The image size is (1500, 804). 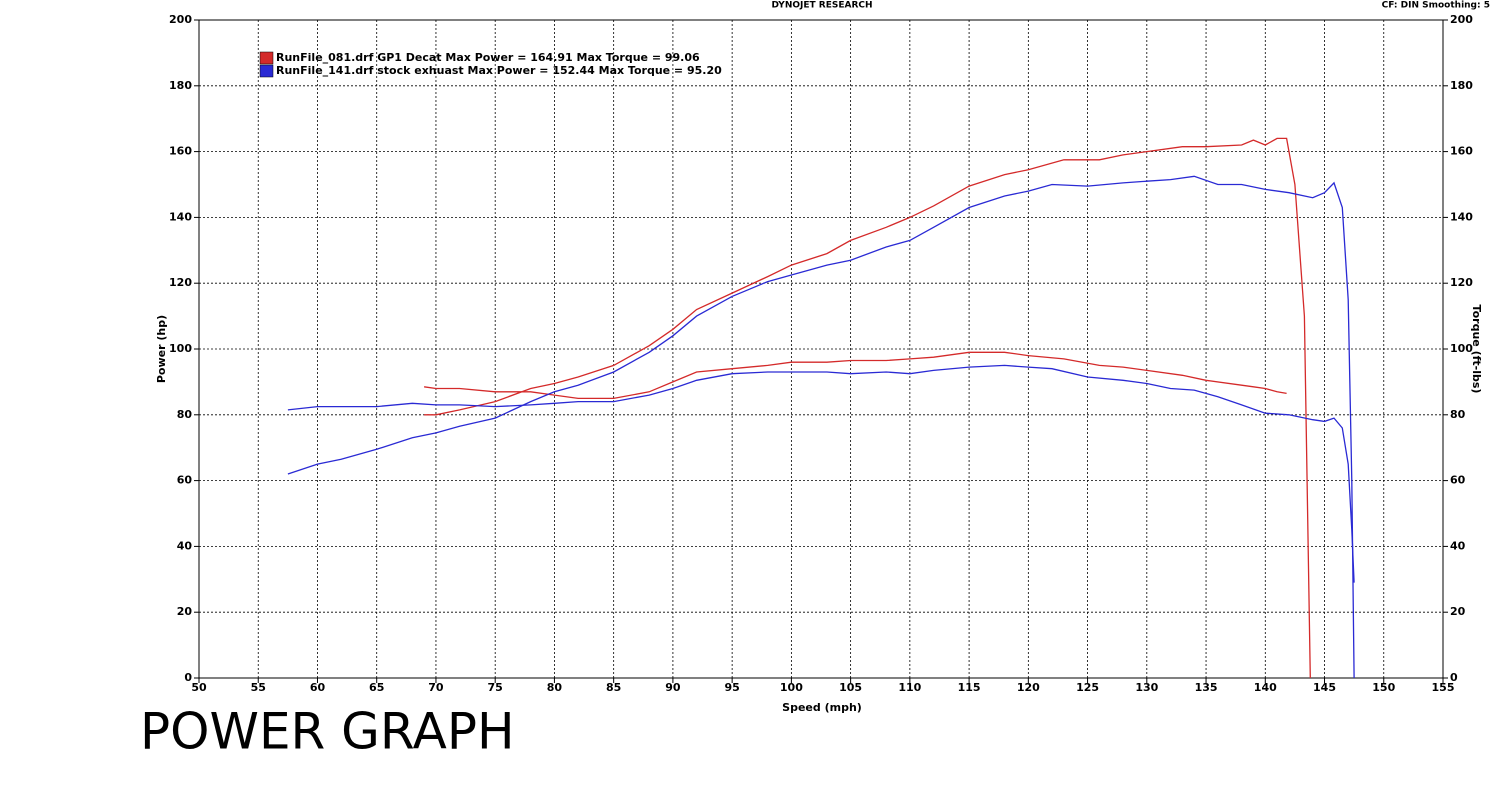 I want to click on torque-line, so click(x=855, y=375).